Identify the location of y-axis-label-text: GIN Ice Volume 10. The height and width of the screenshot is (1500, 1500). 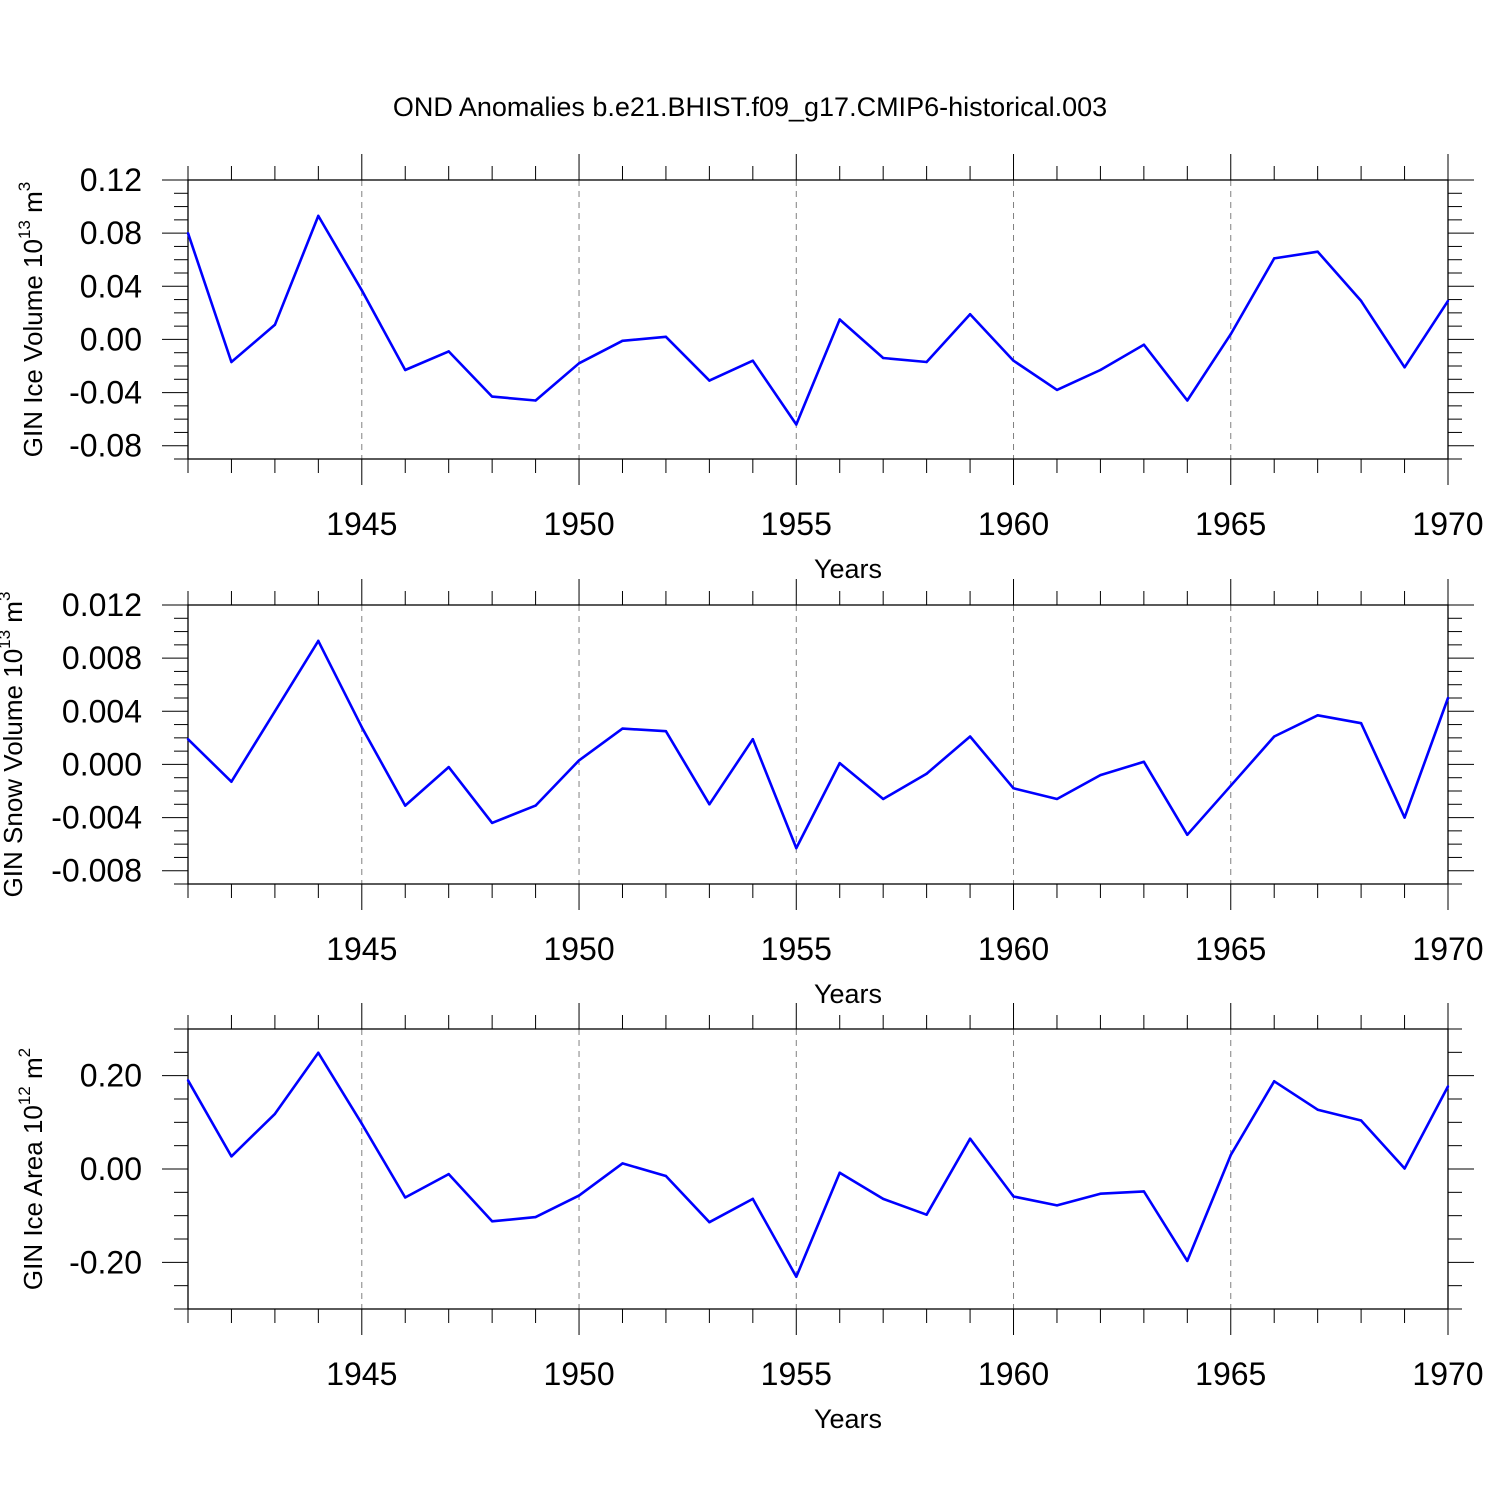
(33, 348).